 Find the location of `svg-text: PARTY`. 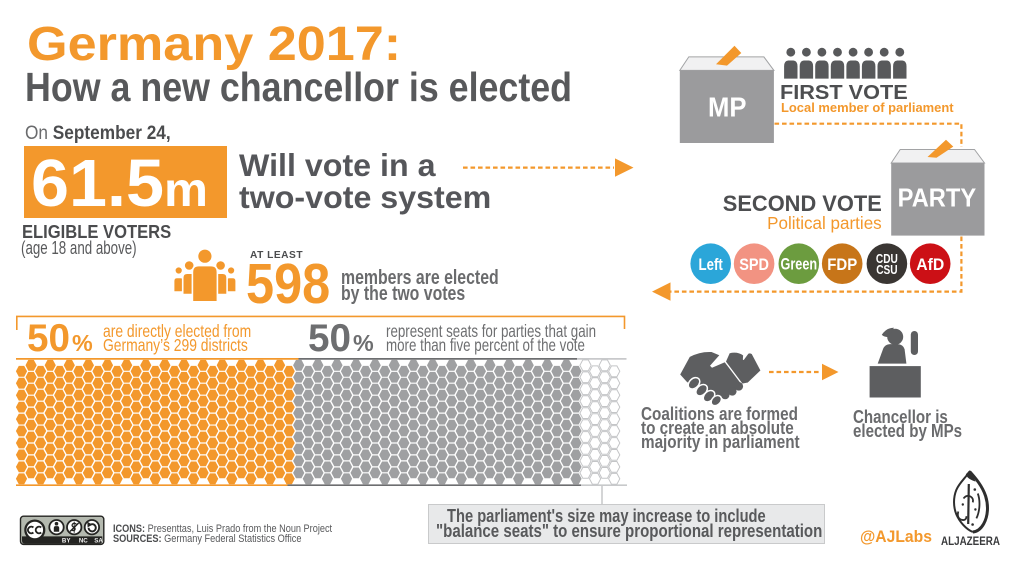

svg-text: PARTY is located at coordinates (937, 198).